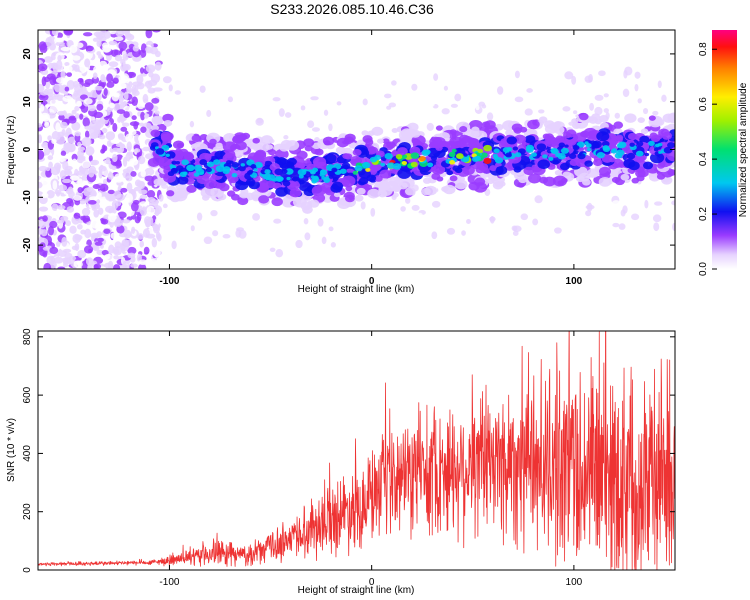 Image resolution: width=750 pixels, height=600 pixels. Describe the element at coordinates (703, 159) in the screenshot. I see `colorbar-tick-label: 0.4` at that location.